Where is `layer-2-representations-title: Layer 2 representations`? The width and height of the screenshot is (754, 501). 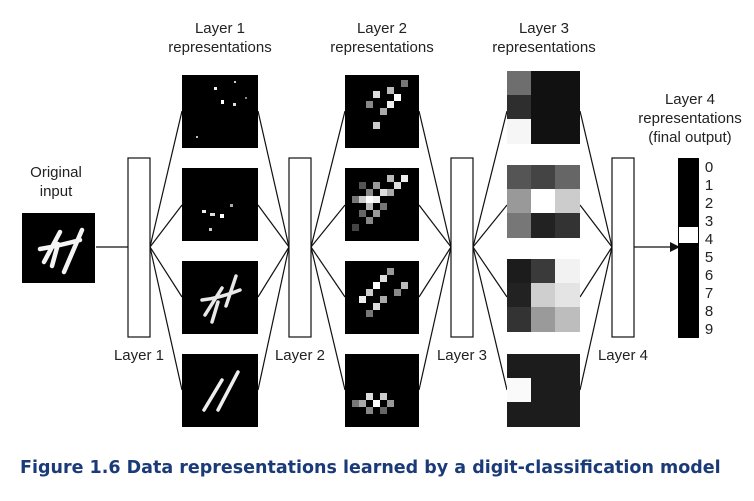
layer-2-representations-title: Layer 2 representations is located at coordinates (382, 38).